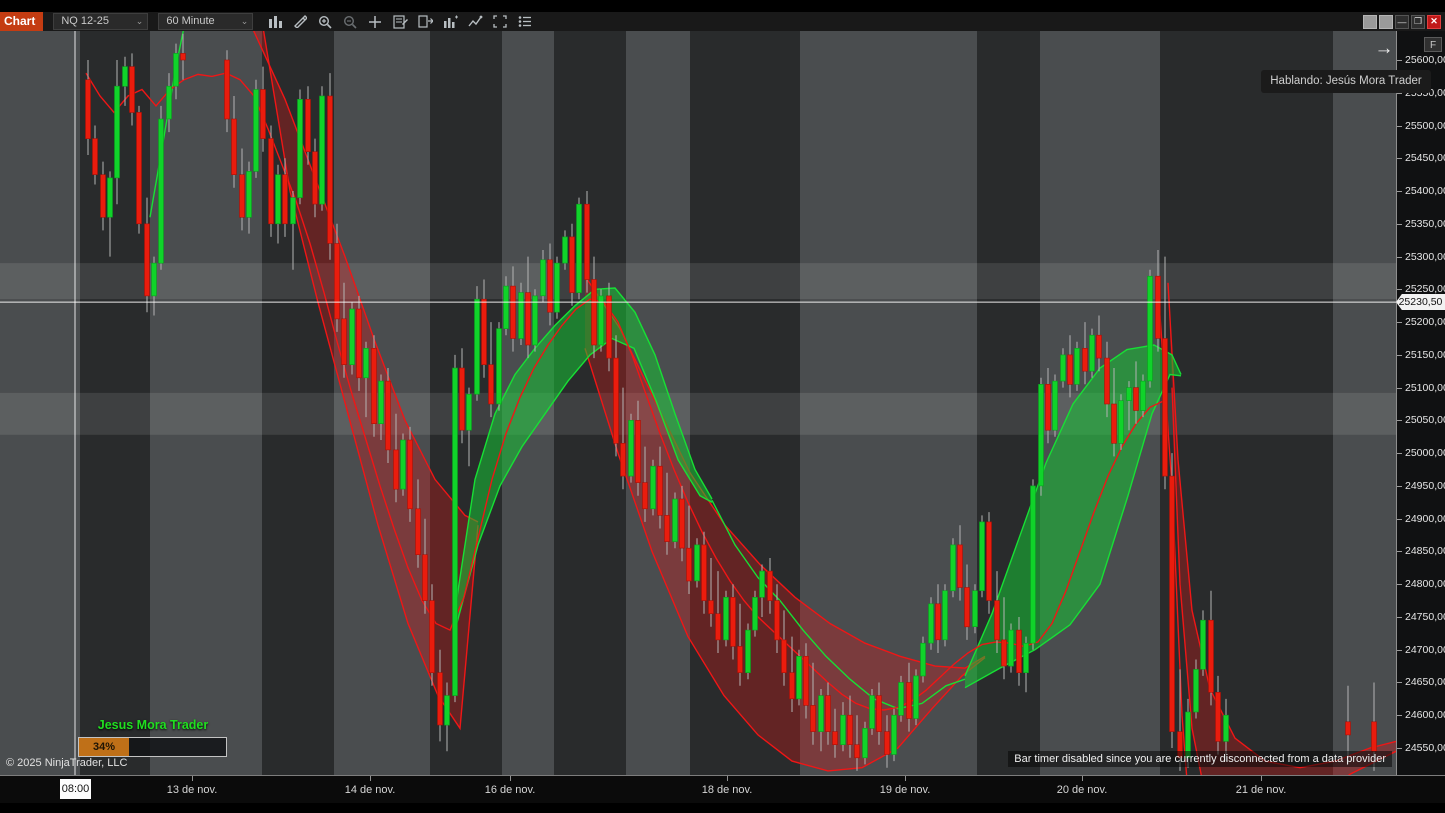 This screenshot has width=1445, height=813. What do you see at coordinates (1425, 584) in the screenshot?
I see `price-tick-label: 24800,00` at bounding box center [1425, 584].